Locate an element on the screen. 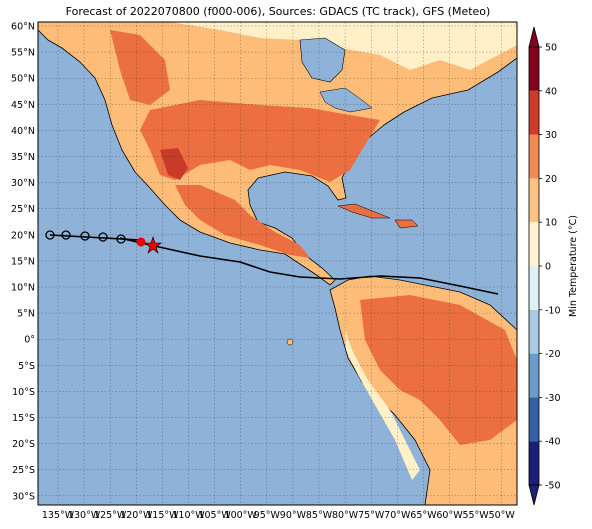  lat-label: 20°S is located at coordinates (23, 444).